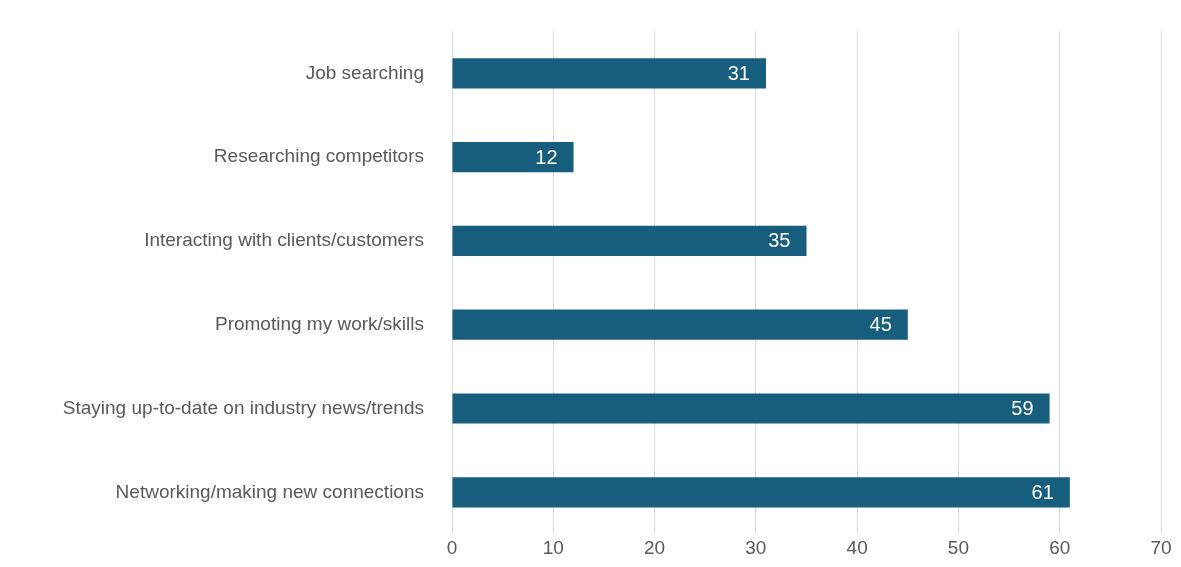 This screenshot has height=567, width=1181. I want to click on data-label: 31, so click(738, 72).